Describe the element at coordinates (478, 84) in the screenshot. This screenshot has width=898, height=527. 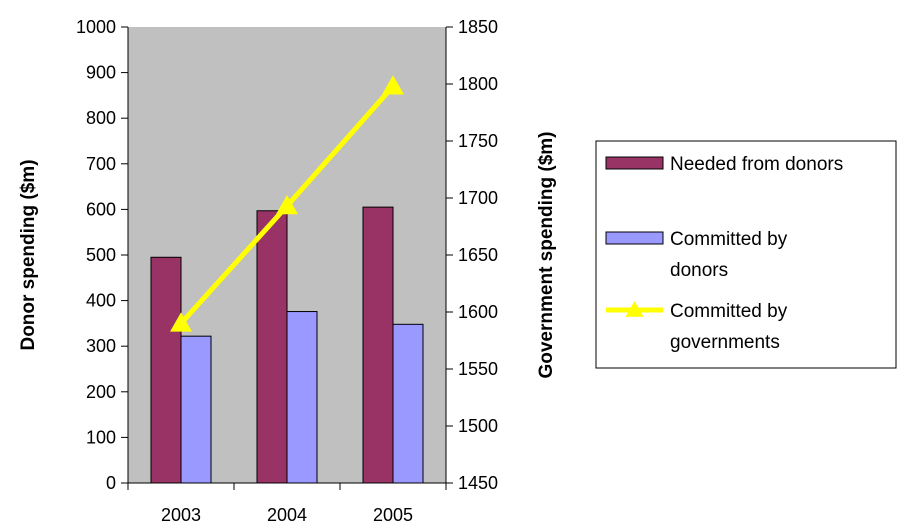
I see `y2-tick-label: 1800` at that location.